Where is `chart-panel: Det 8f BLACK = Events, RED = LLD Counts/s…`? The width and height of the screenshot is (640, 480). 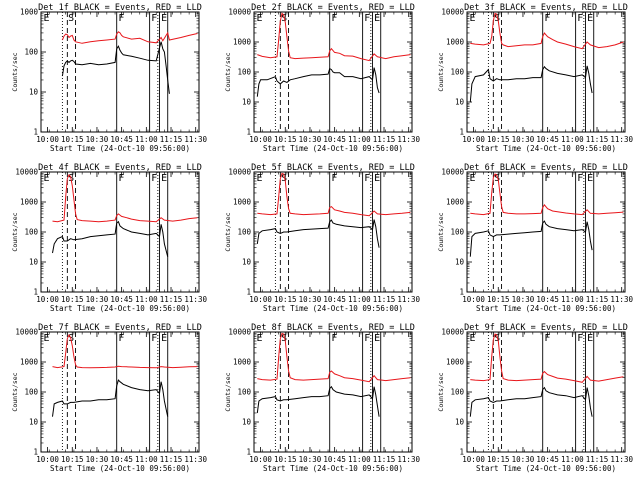 chart-panel: Det 8f BLACK = Events, RED = LLD Counts/s… is located at coordinates (322, 398).